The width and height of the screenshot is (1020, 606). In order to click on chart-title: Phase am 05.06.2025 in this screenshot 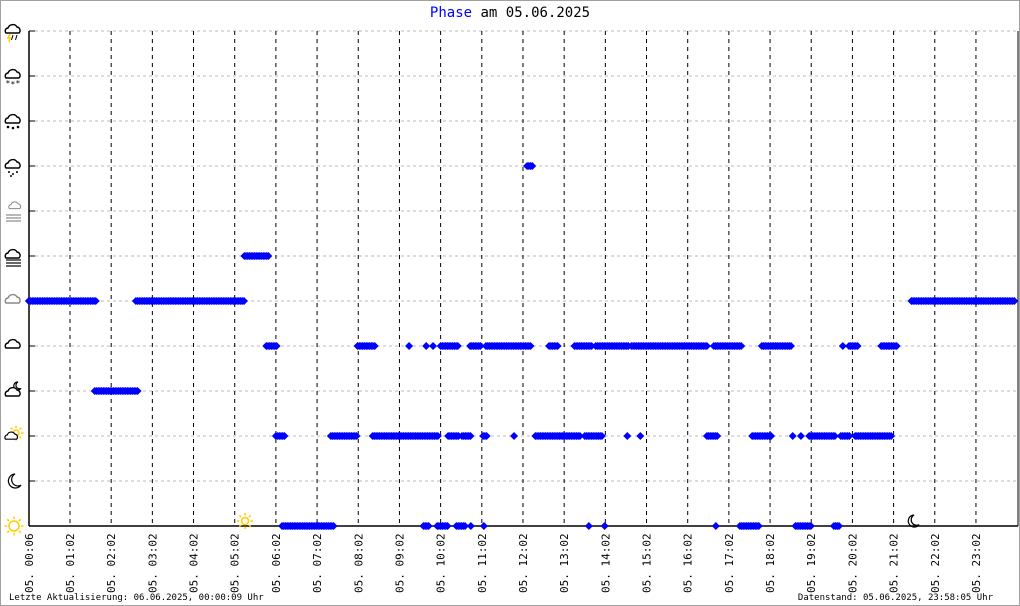, I will do `click(510, 13)`.